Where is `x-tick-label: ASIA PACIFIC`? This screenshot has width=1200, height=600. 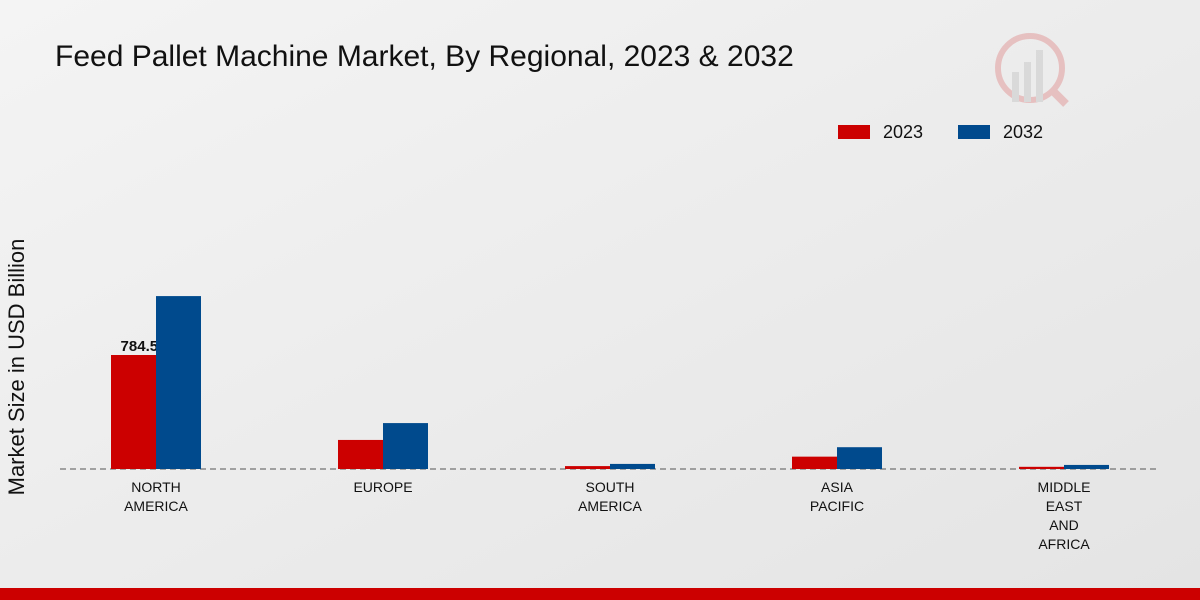
x-tick-label: ASIA PACIFIC is located at coordinates (837, 496).